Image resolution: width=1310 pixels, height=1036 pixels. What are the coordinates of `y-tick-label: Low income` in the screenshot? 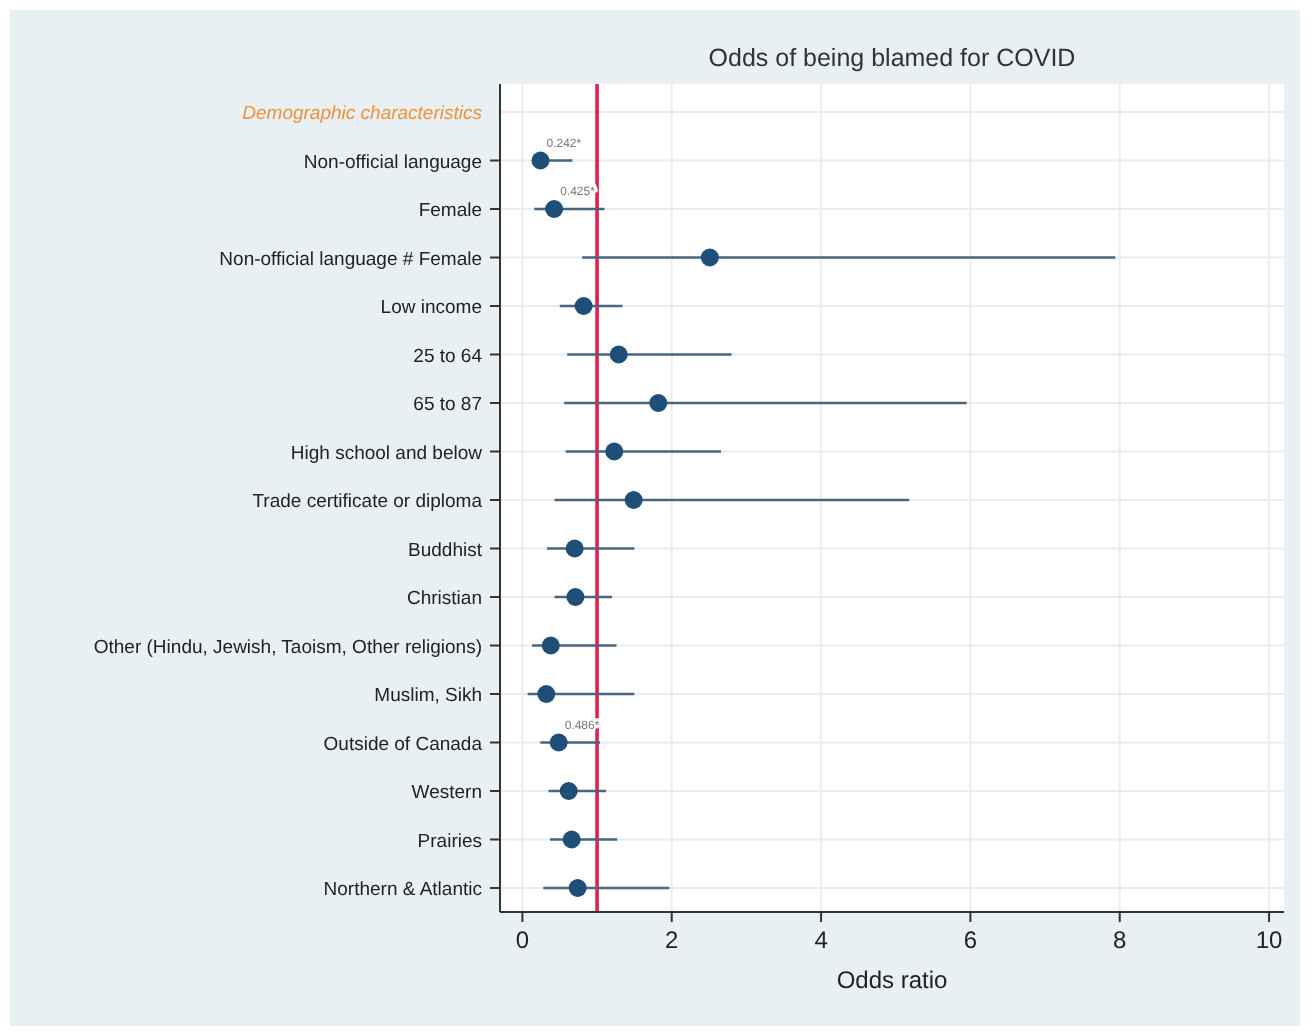 It's located at (431, 308).